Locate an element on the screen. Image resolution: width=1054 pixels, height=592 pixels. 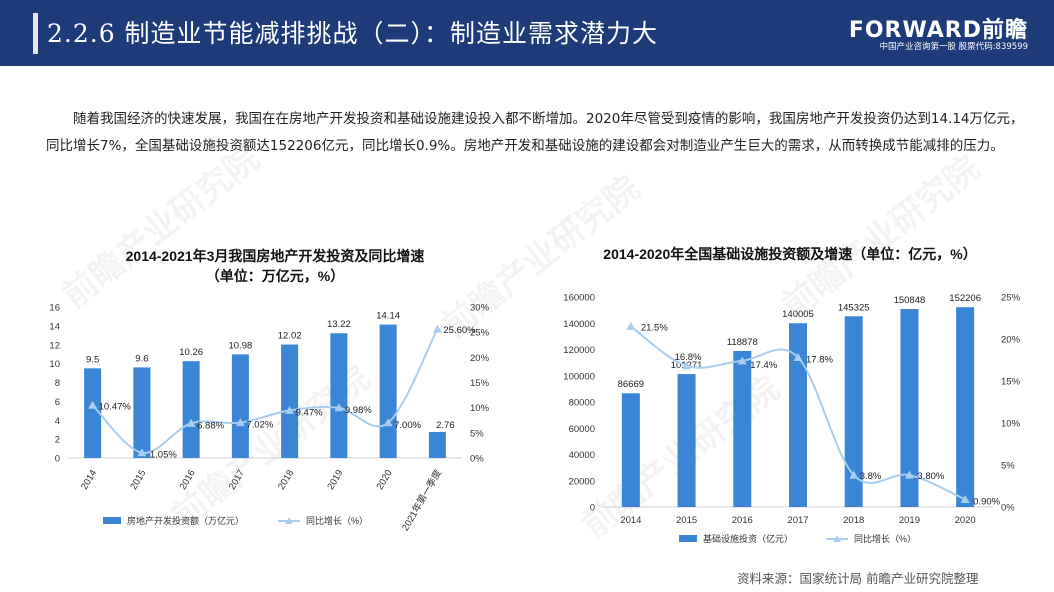
chart2-bar-label: 152206 is located at coordinates (965, 298).